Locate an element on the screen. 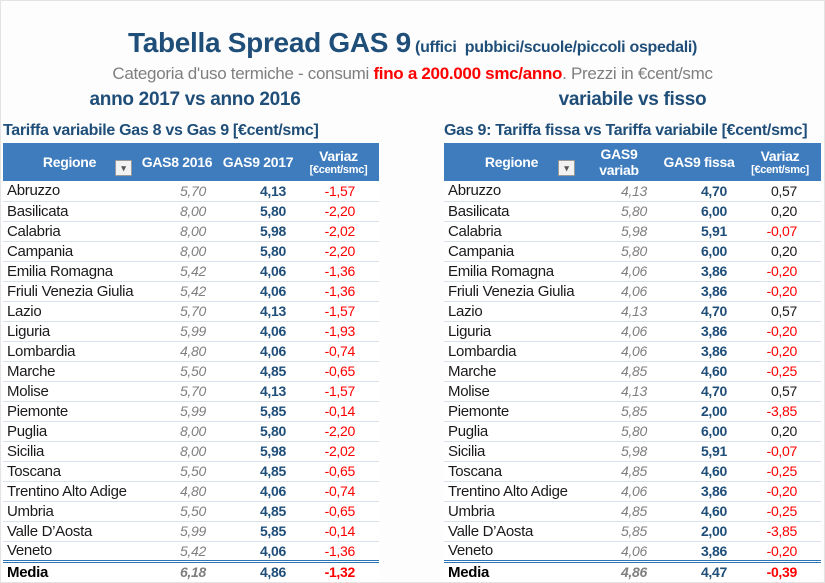  table-row: Lazio 5,70 4,13 -1,57 is located at coordinates (191, 311).